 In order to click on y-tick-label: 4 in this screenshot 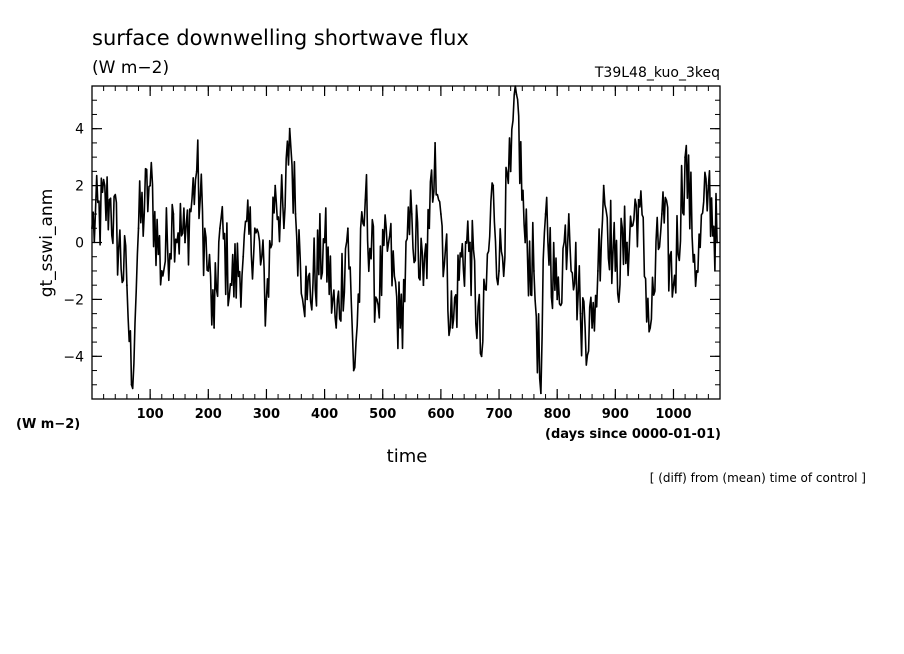, I will do `click(79, 130)`.